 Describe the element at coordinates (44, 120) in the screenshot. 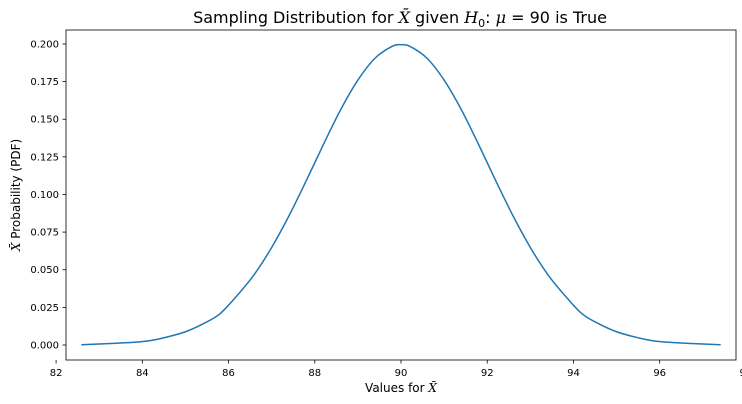

I see `y-tick-label: 0.150` at that location.